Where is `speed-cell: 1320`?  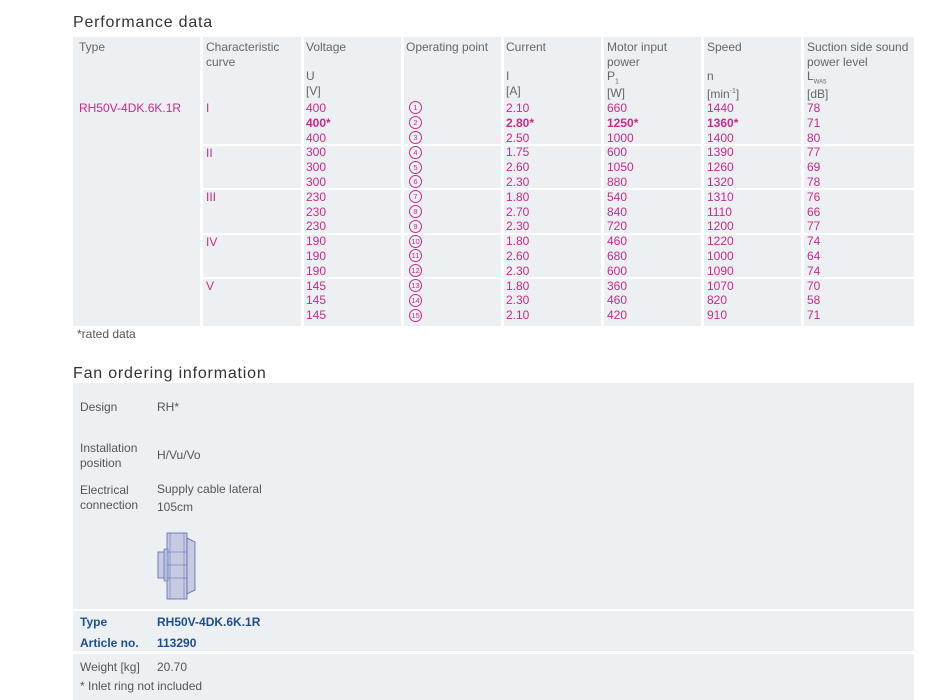
speed-cell: 1320 is located at coordinates (720, 182).